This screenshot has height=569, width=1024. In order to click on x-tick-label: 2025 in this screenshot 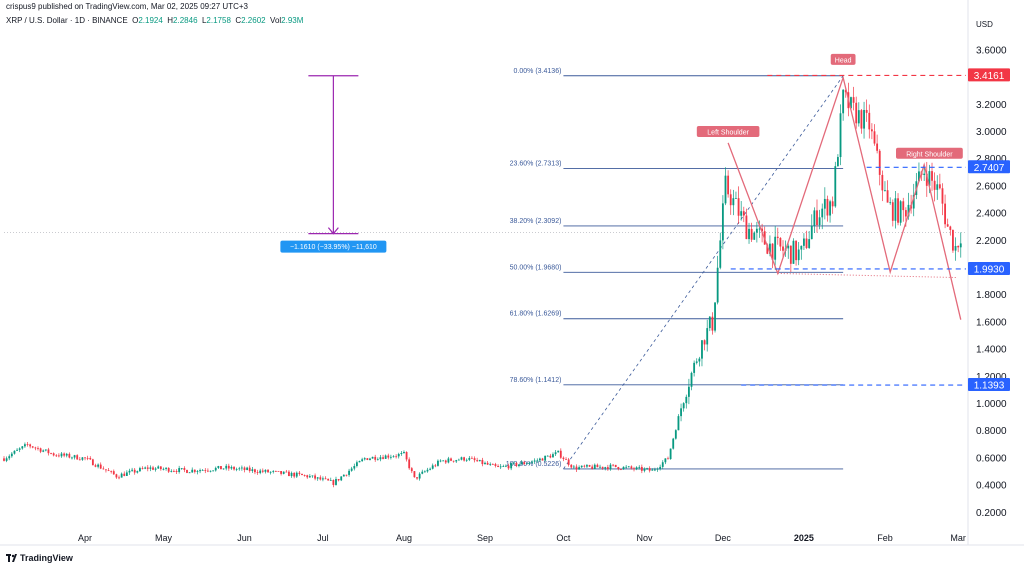, I will do `click(804, 538)`.